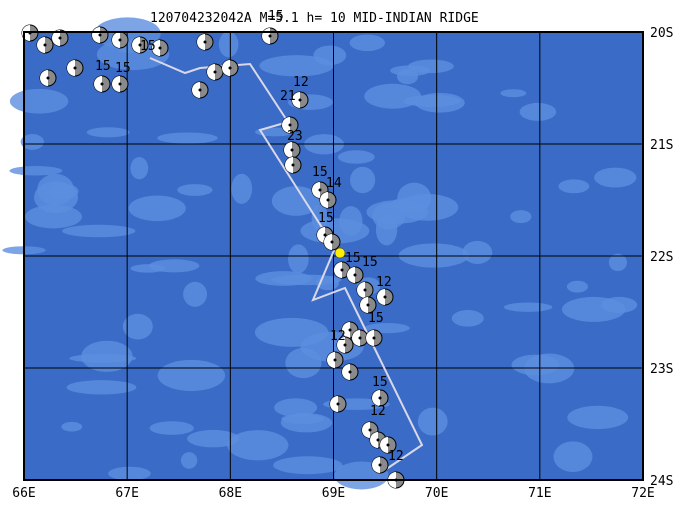 The height and width of the screenshot is (512, 689). What do you see at coordinates (340, 253) in the screenshot?
I see `epicenter` at bounding box center [340, 253].